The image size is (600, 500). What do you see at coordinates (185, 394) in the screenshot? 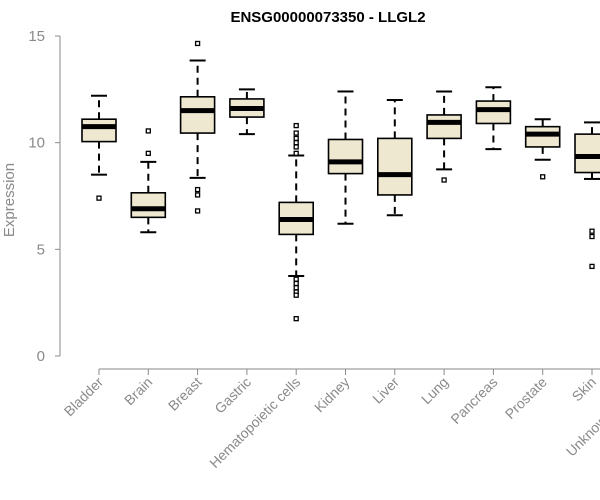
I see `x-tick-label: Breast` at bounding box center [185, 394].